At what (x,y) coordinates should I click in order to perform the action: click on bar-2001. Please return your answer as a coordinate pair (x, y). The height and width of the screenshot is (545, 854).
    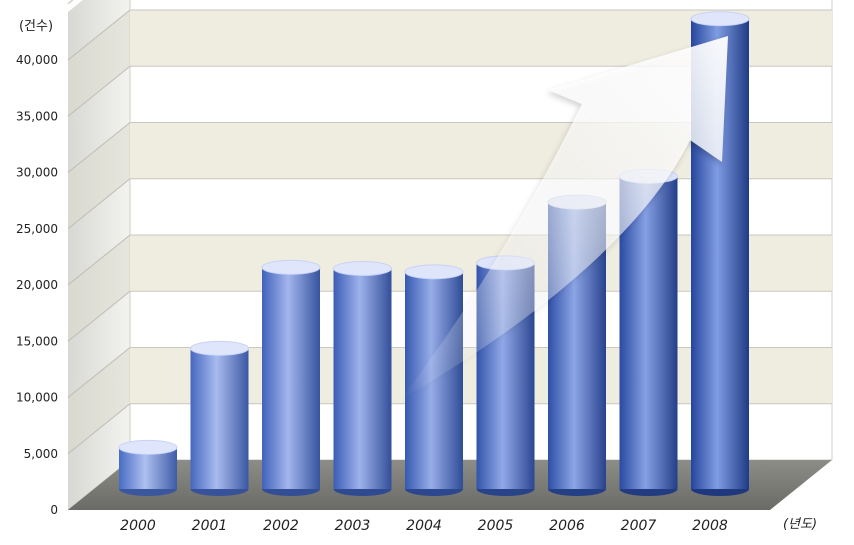
    Looking at the image, I should click on (220, 418).